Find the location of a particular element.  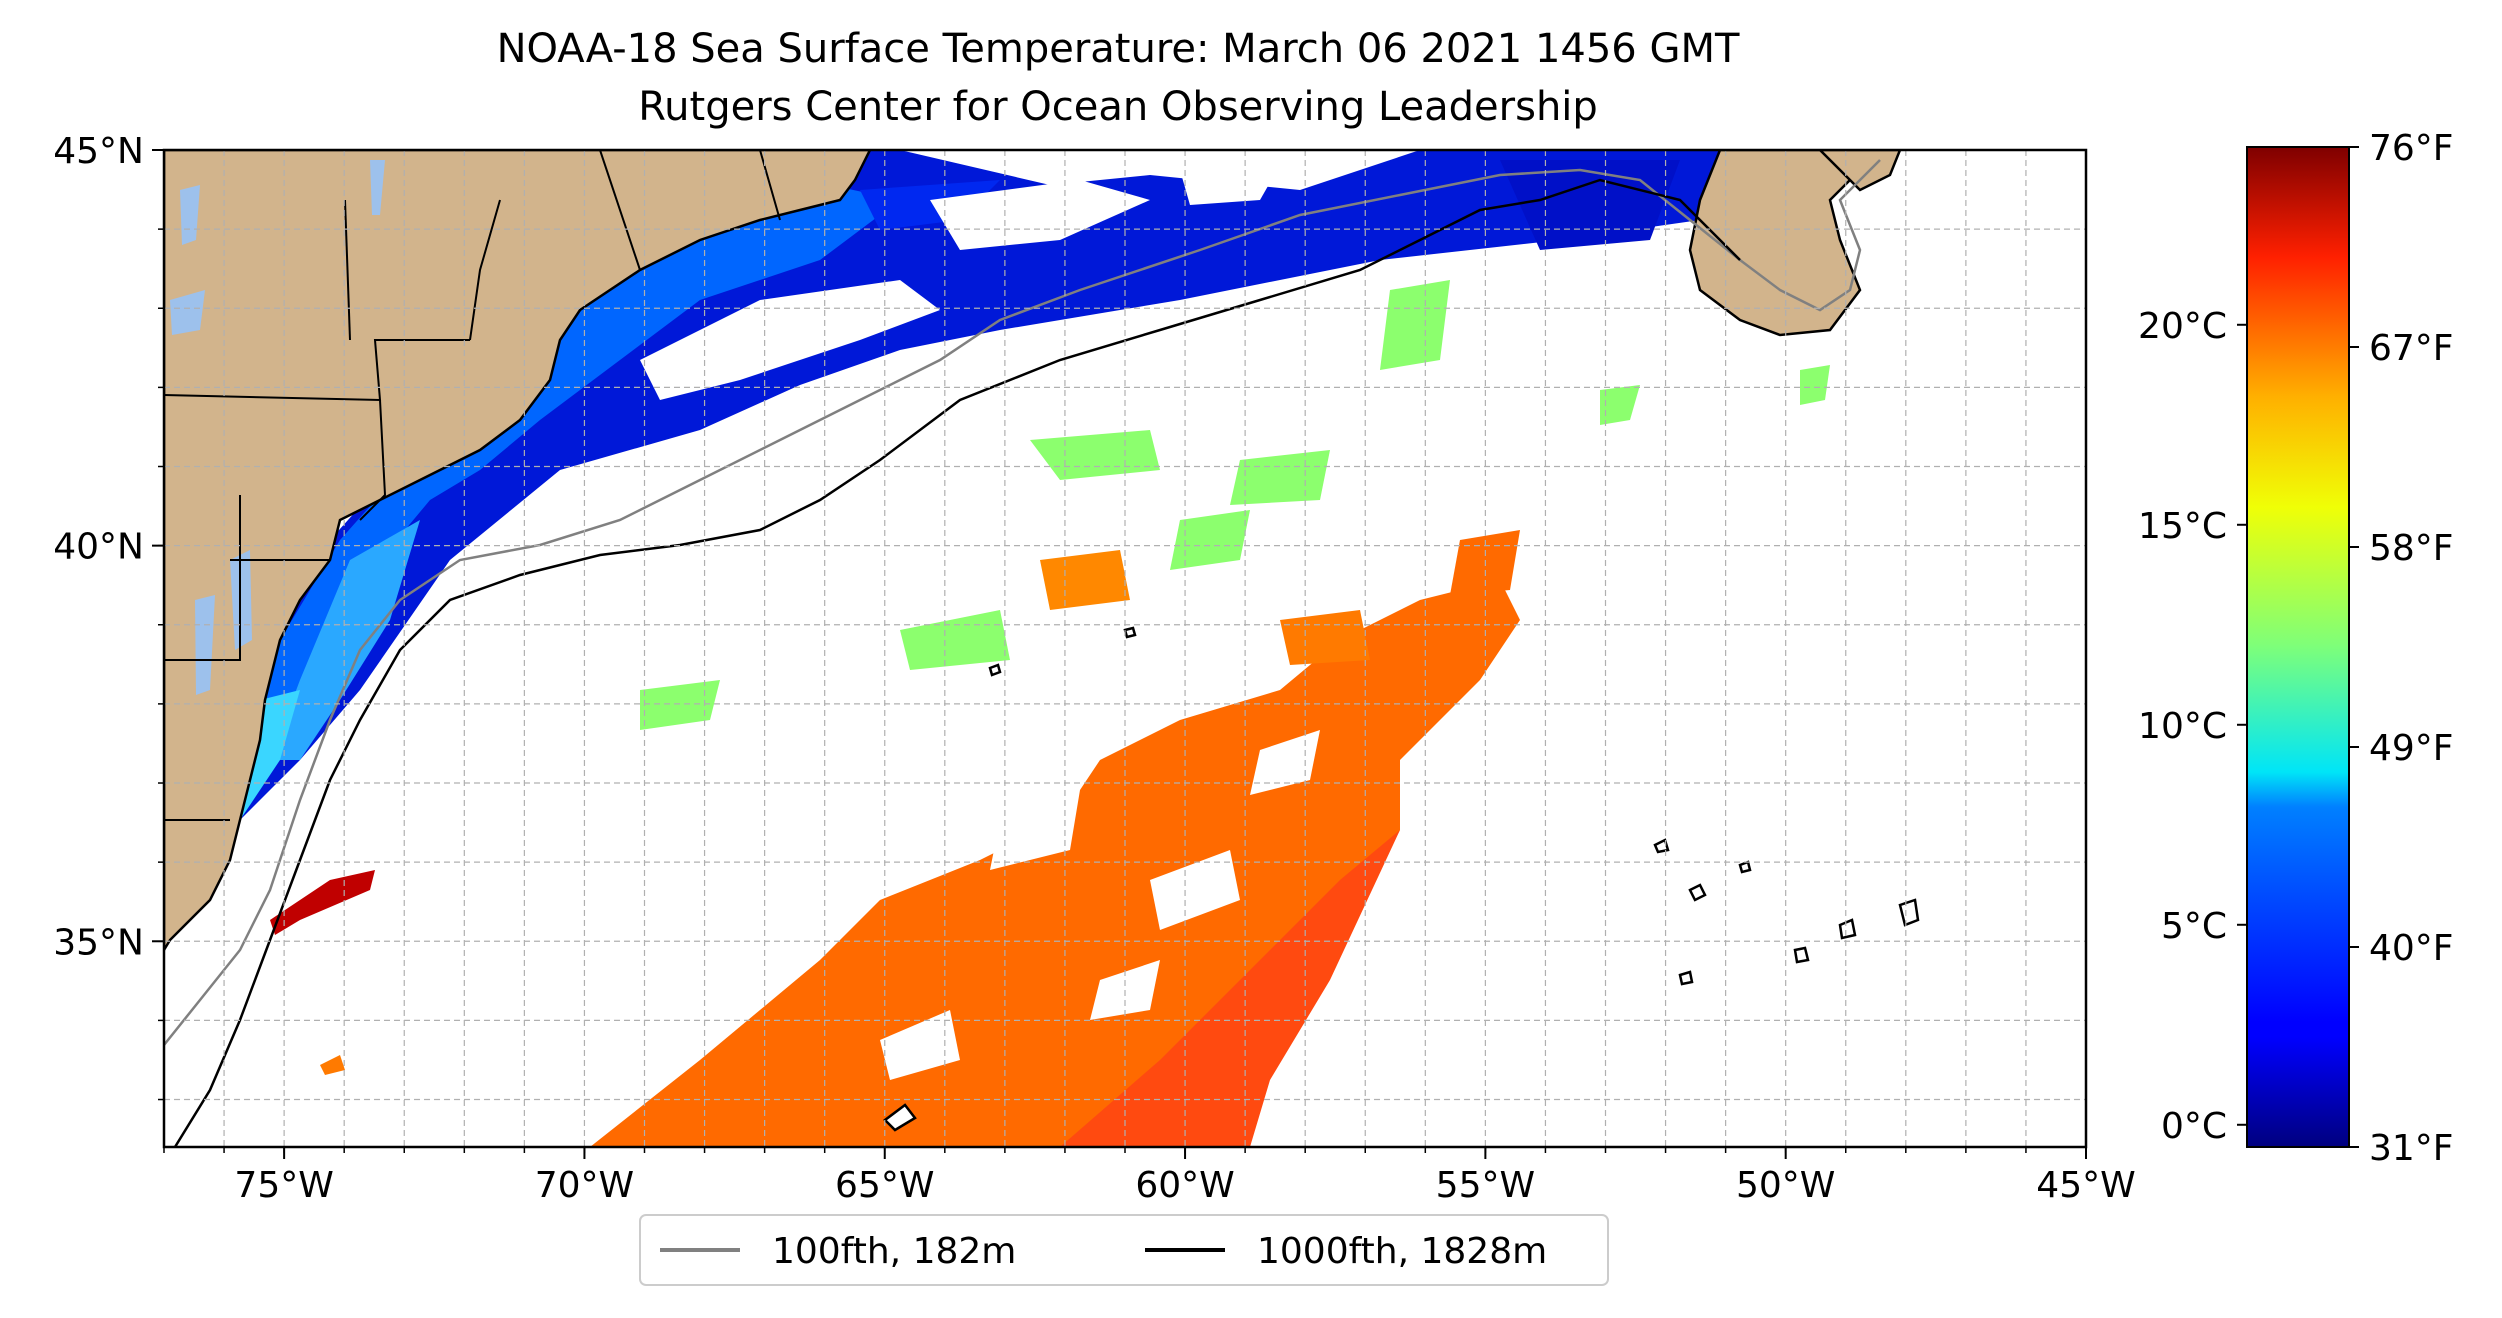

sst-small-warm-patch is located at coordinates (332, 1065).